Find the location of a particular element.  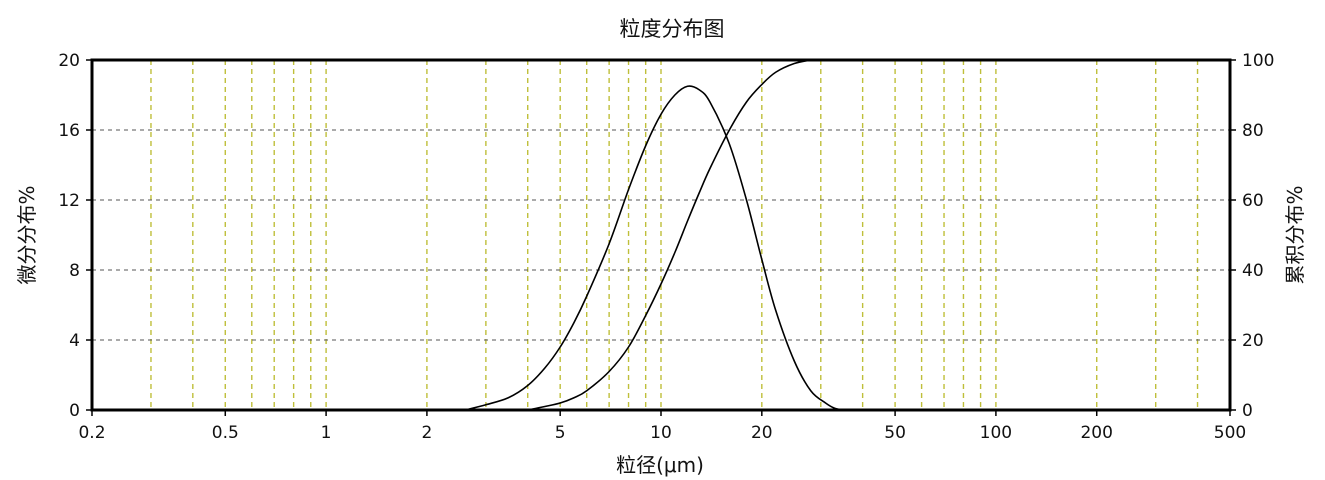

y-left-tick-label: 4 is located at coordinates (74, 341).